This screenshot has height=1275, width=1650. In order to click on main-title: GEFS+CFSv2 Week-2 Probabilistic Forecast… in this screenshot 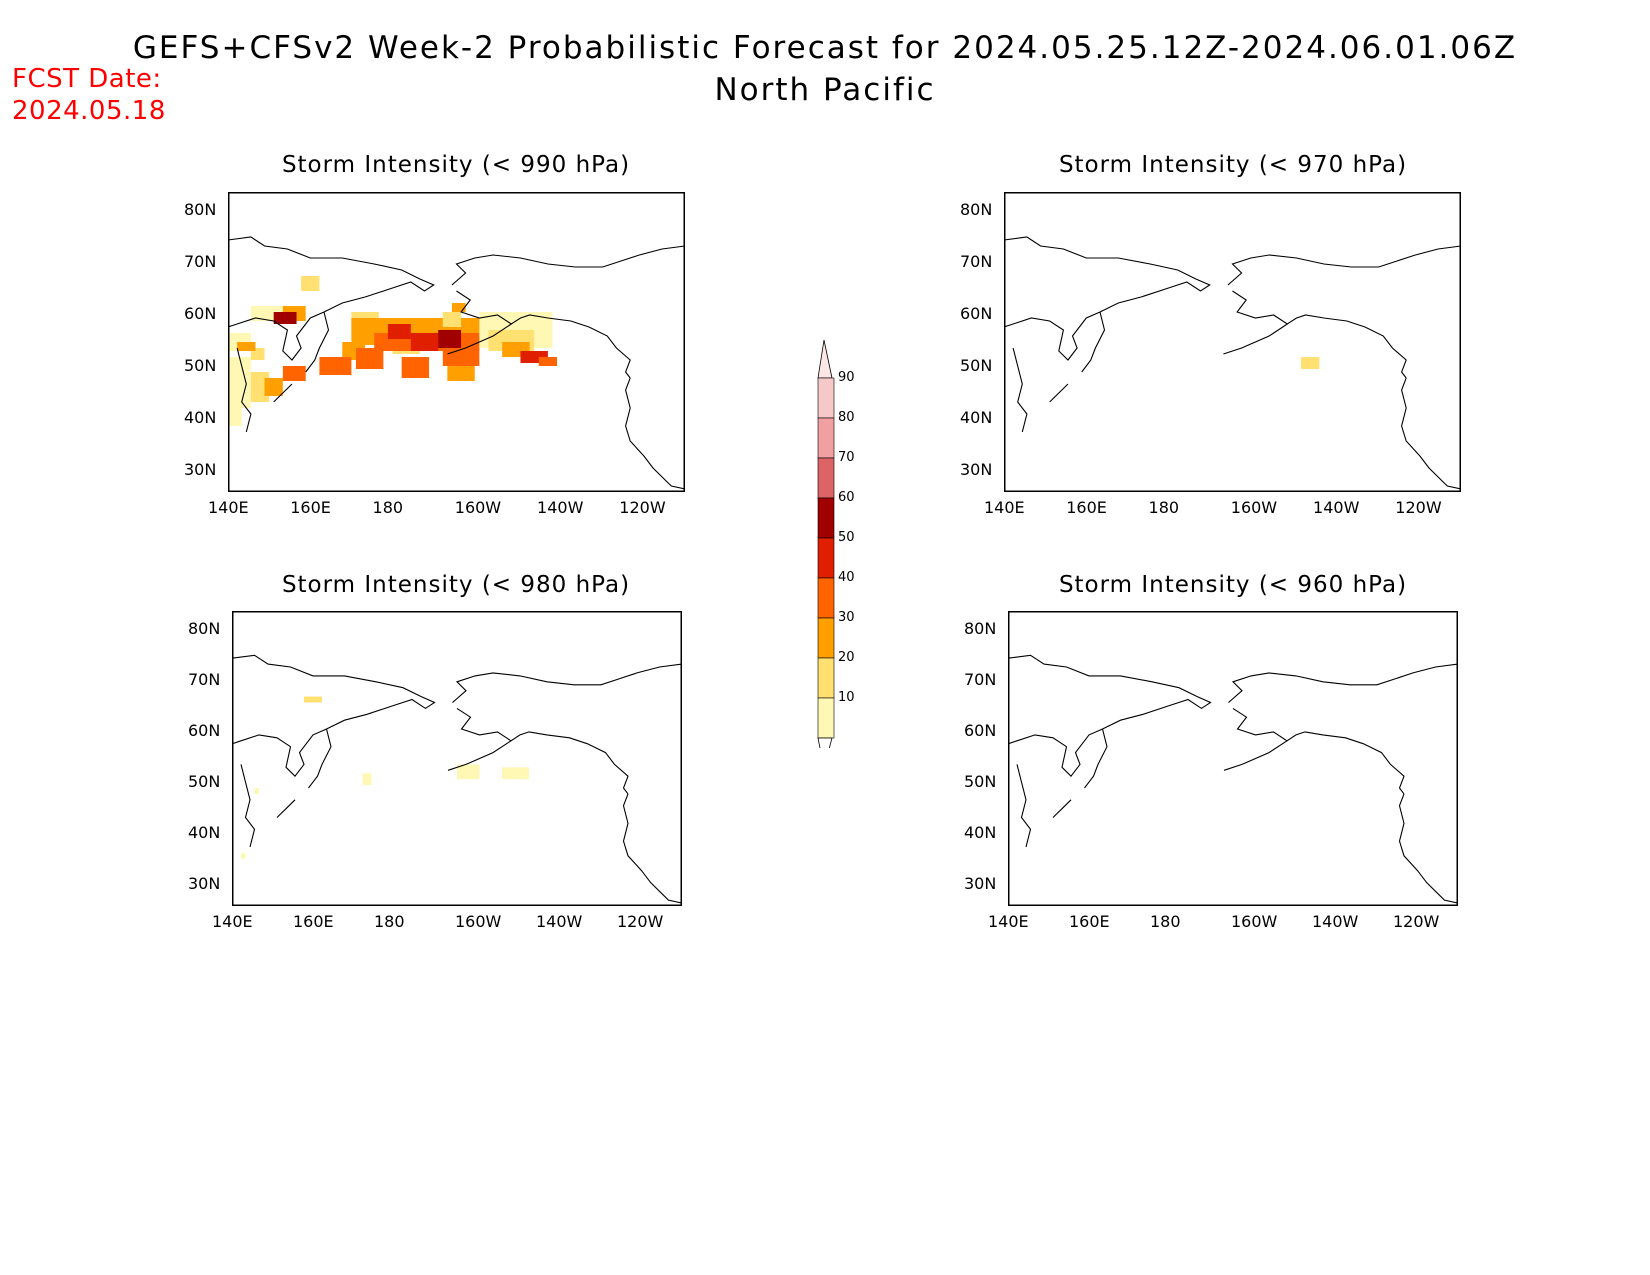, I will do `click(825, 48)`.